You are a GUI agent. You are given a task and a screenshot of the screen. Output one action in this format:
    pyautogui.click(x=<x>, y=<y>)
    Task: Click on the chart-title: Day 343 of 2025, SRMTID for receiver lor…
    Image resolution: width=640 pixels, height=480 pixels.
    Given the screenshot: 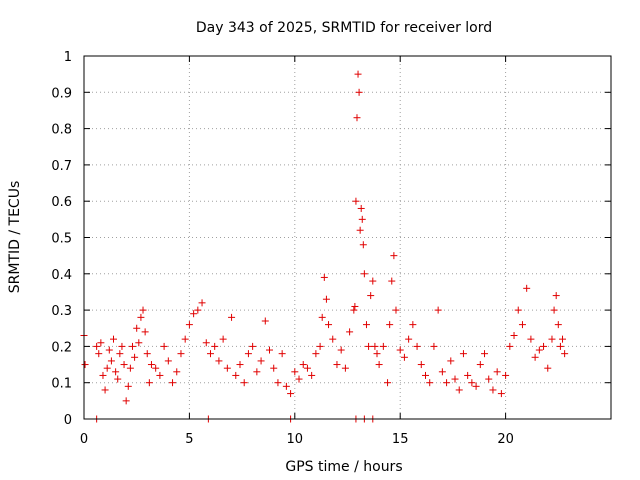 What is the action you would take?
    pyautogui.click(x=344, y=28)
    